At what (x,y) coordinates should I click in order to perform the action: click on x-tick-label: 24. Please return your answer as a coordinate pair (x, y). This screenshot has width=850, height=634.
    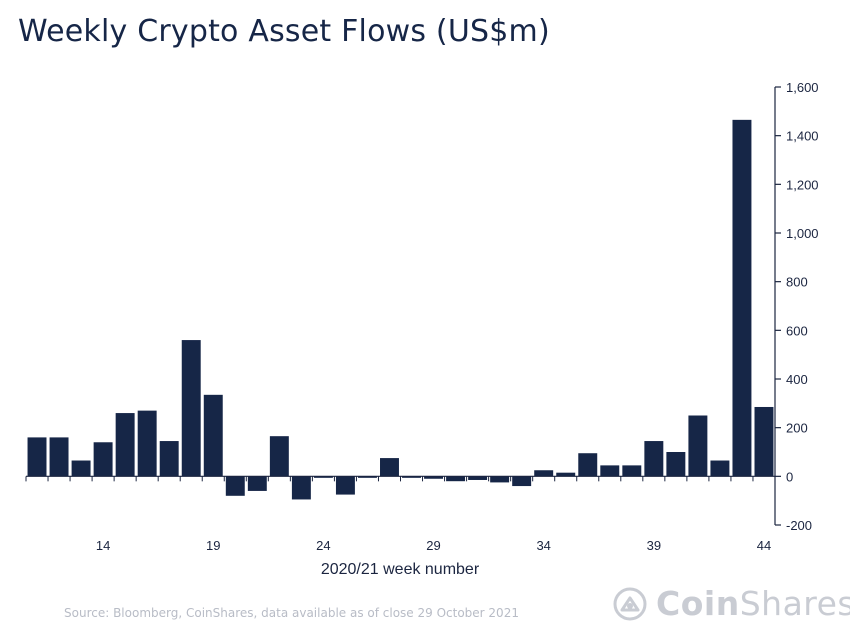
    Looking at the image, I should click on (323, 545).